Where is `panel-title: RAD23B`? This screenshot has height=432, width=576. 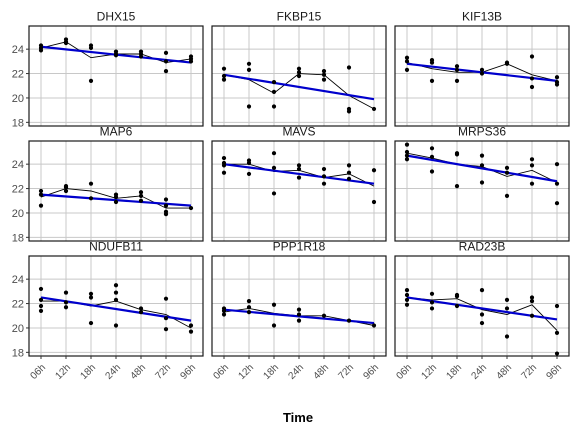
panel-title: RAD23B is located at coordinates (482, 247).